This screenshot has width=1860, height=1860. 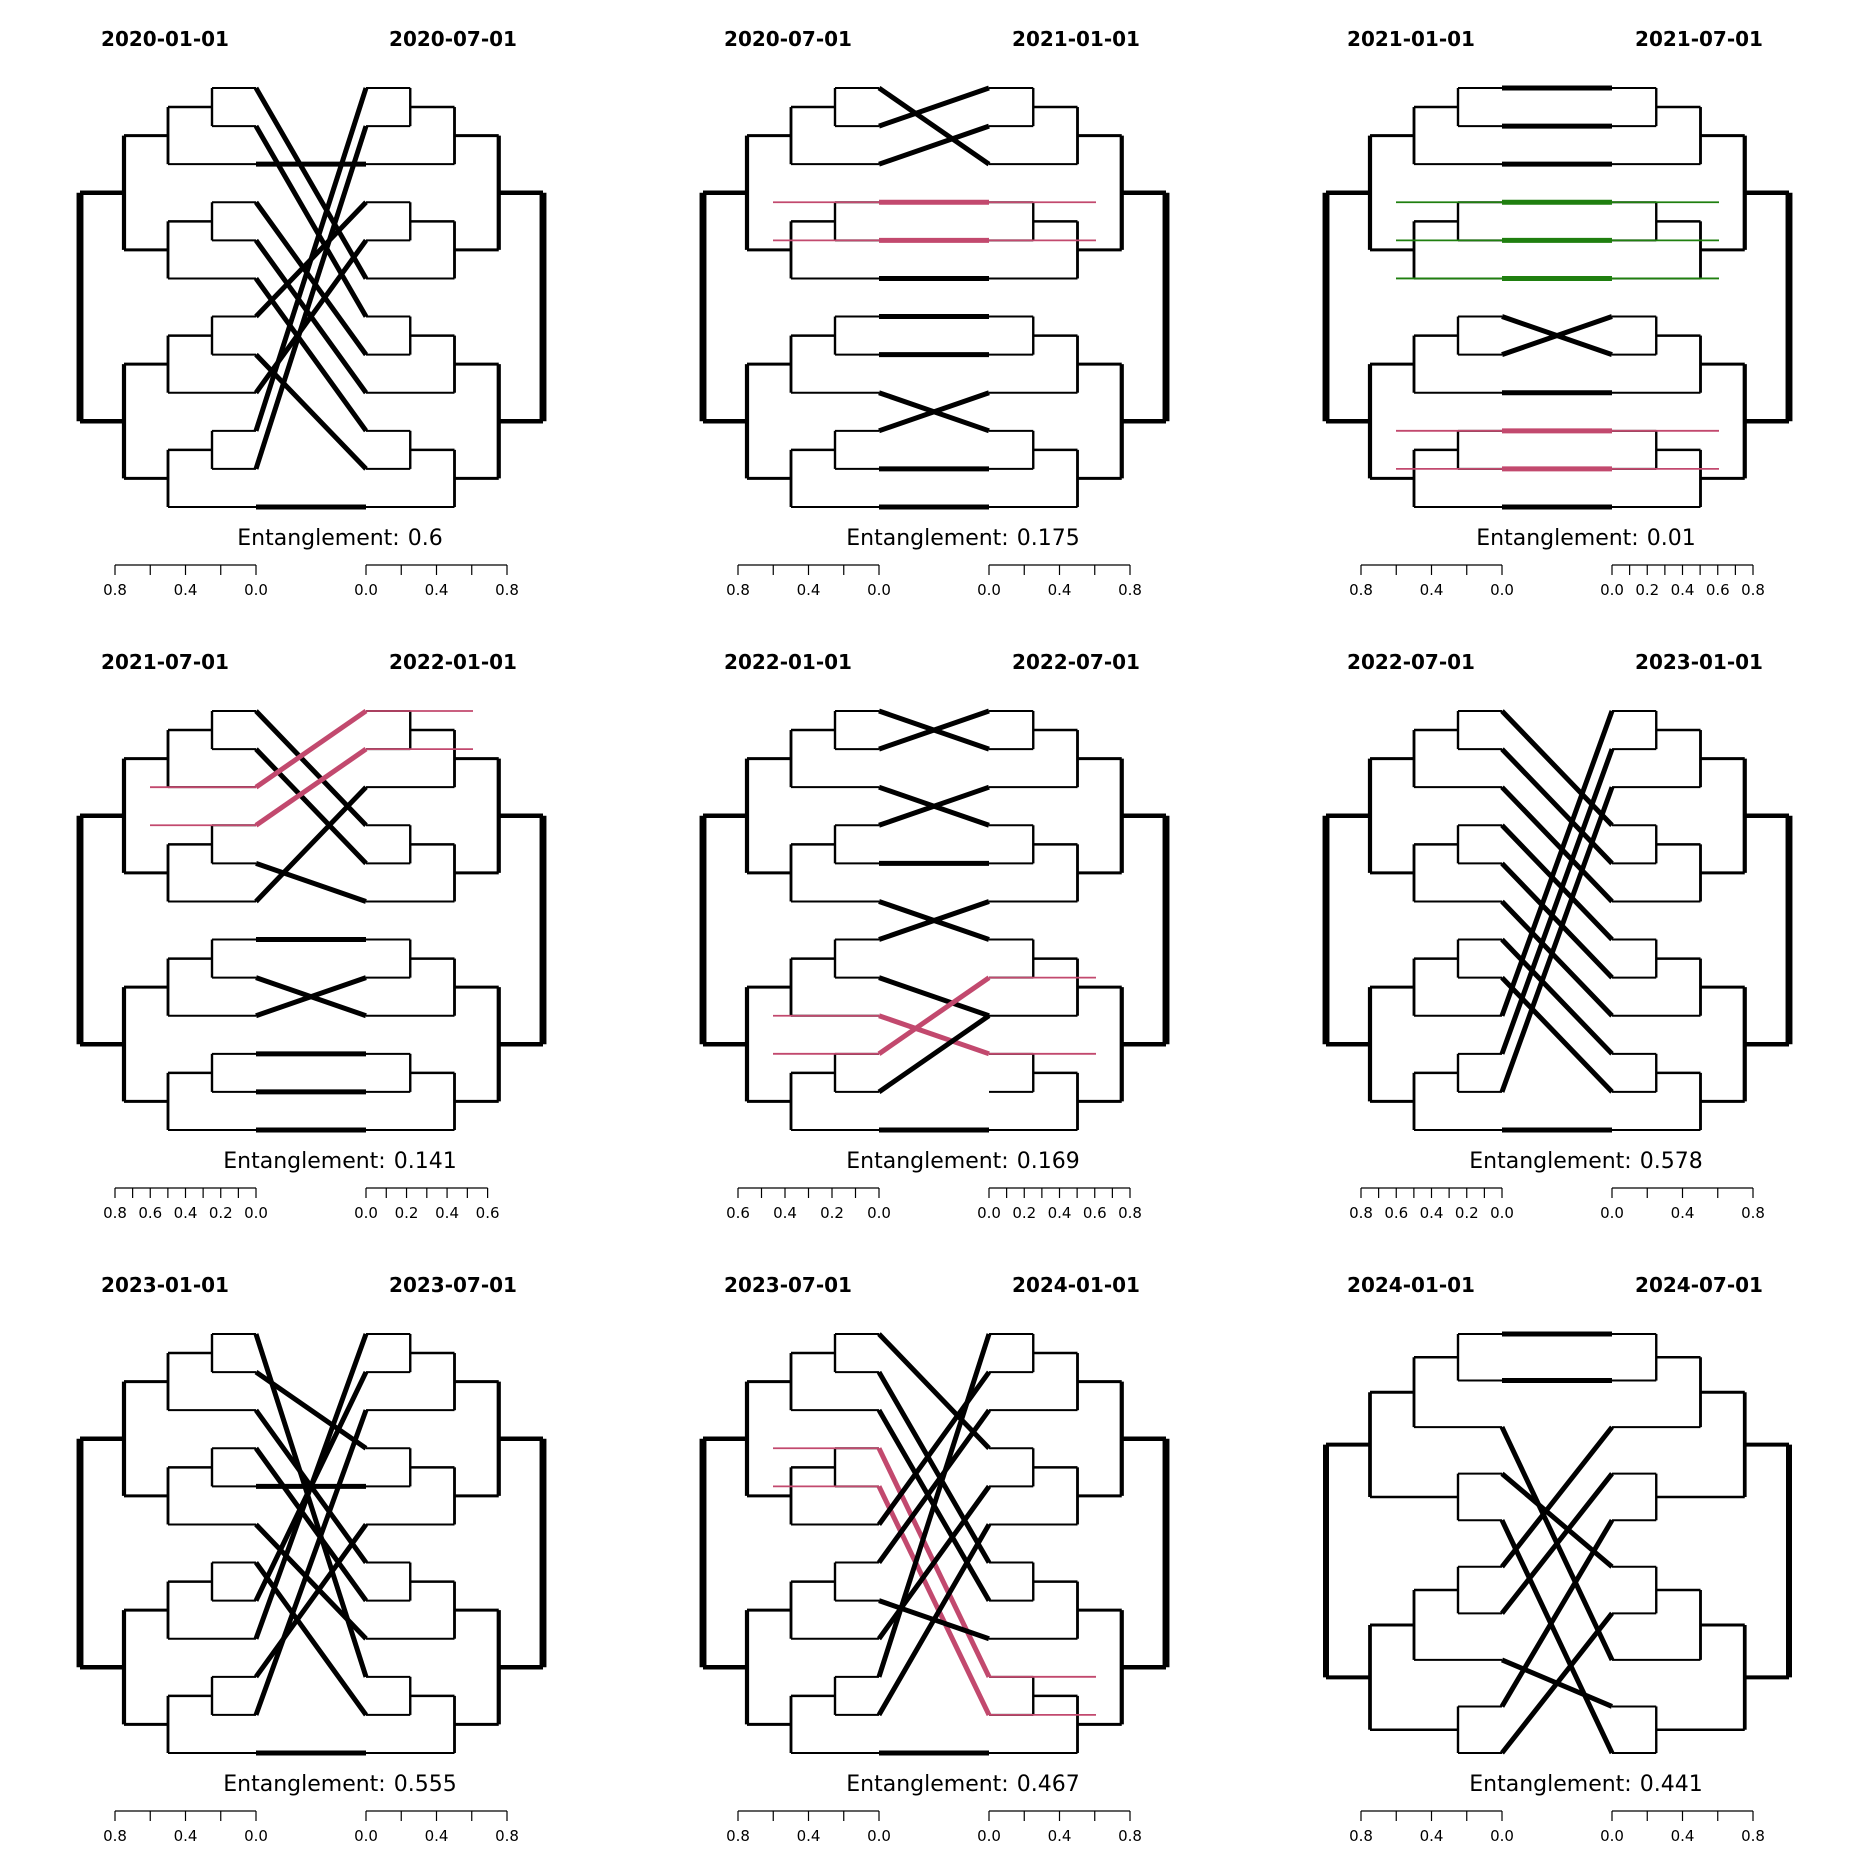 I want to click on entanglement-label: Entanglement: 0.467, so click(x=962, y=1784).